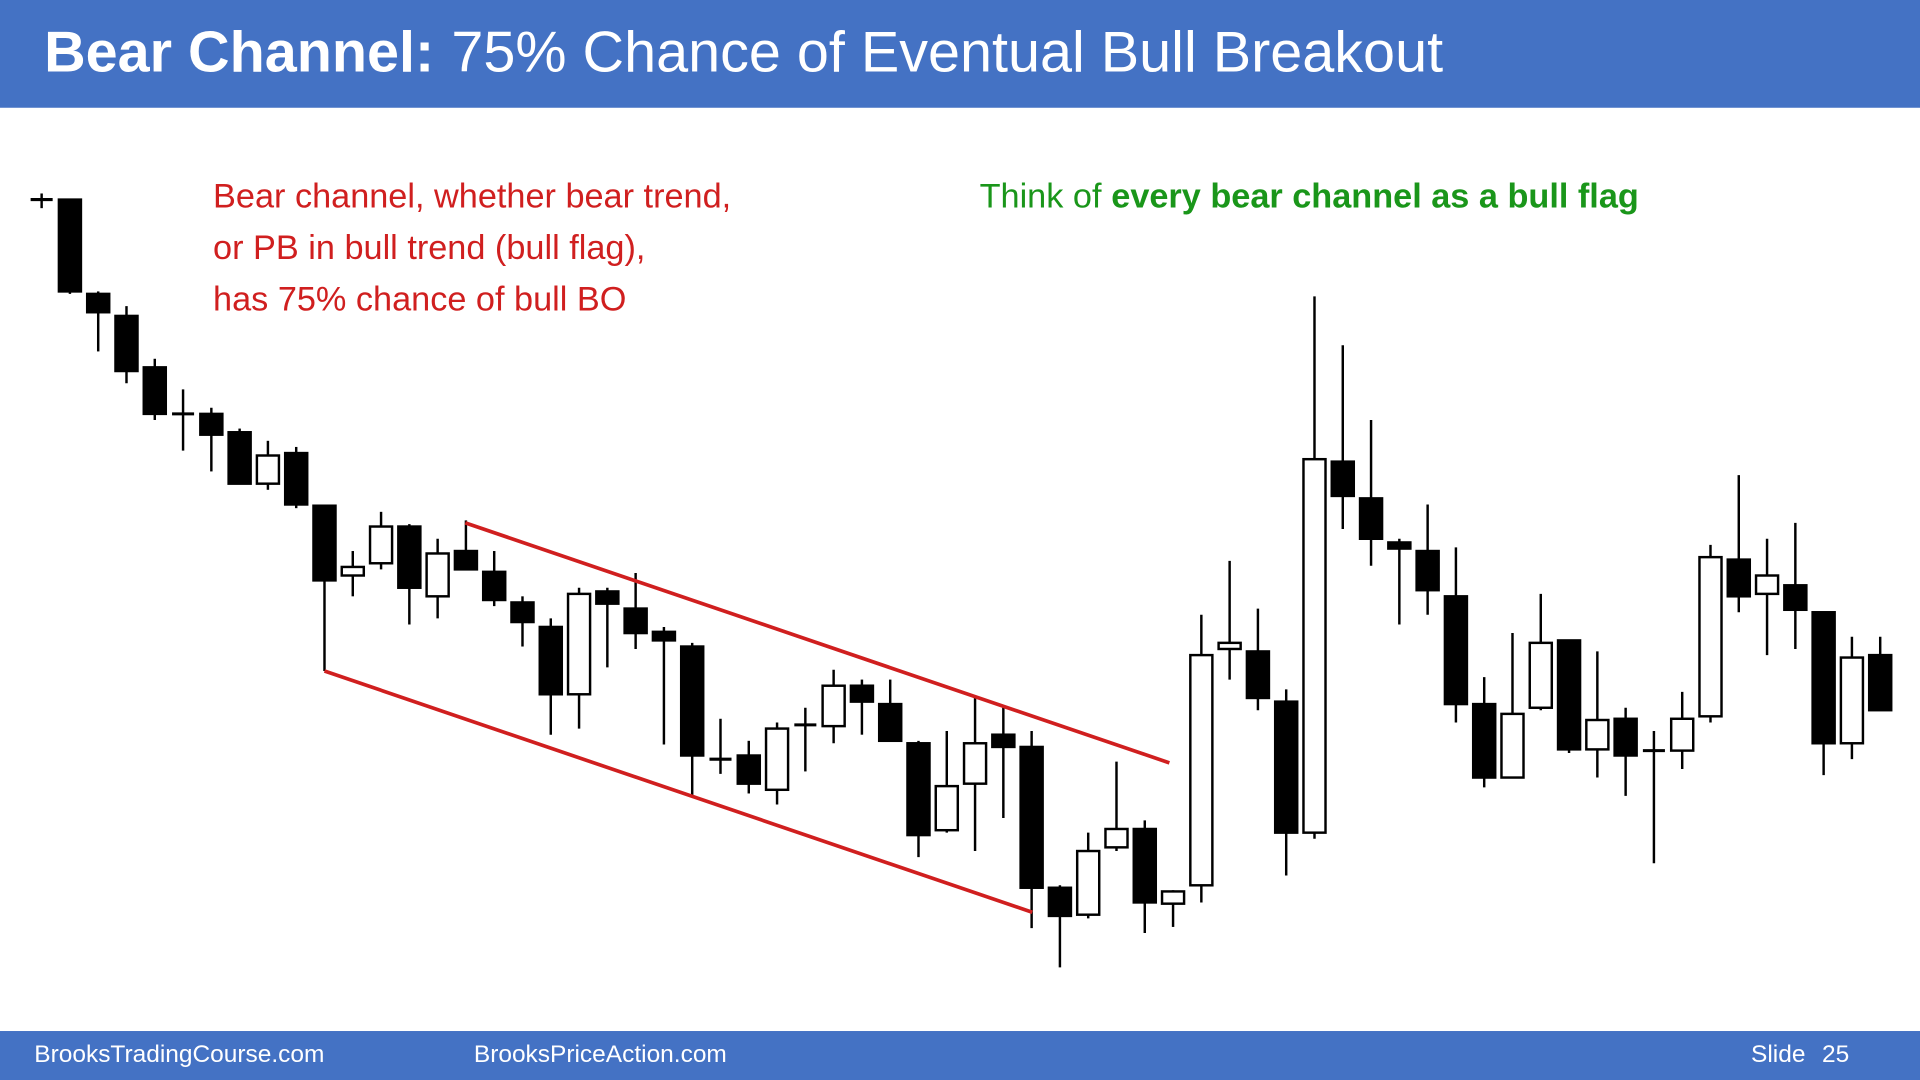  Describe the element at coordinates (419, 299) in the screenshot. I see `note-line: has 75% chance of bull BO` at that location.